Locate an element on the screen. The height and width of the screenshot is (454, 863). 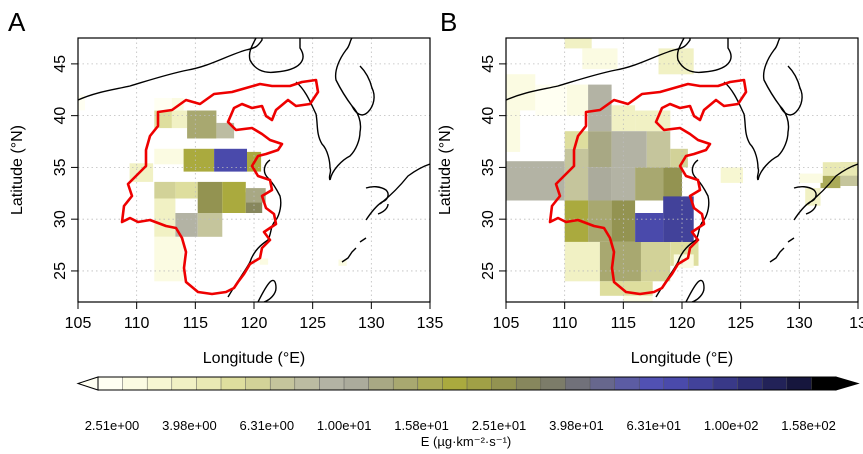
x-axis-label-b: Longitude (°E) is located at coordinates (682, 358).